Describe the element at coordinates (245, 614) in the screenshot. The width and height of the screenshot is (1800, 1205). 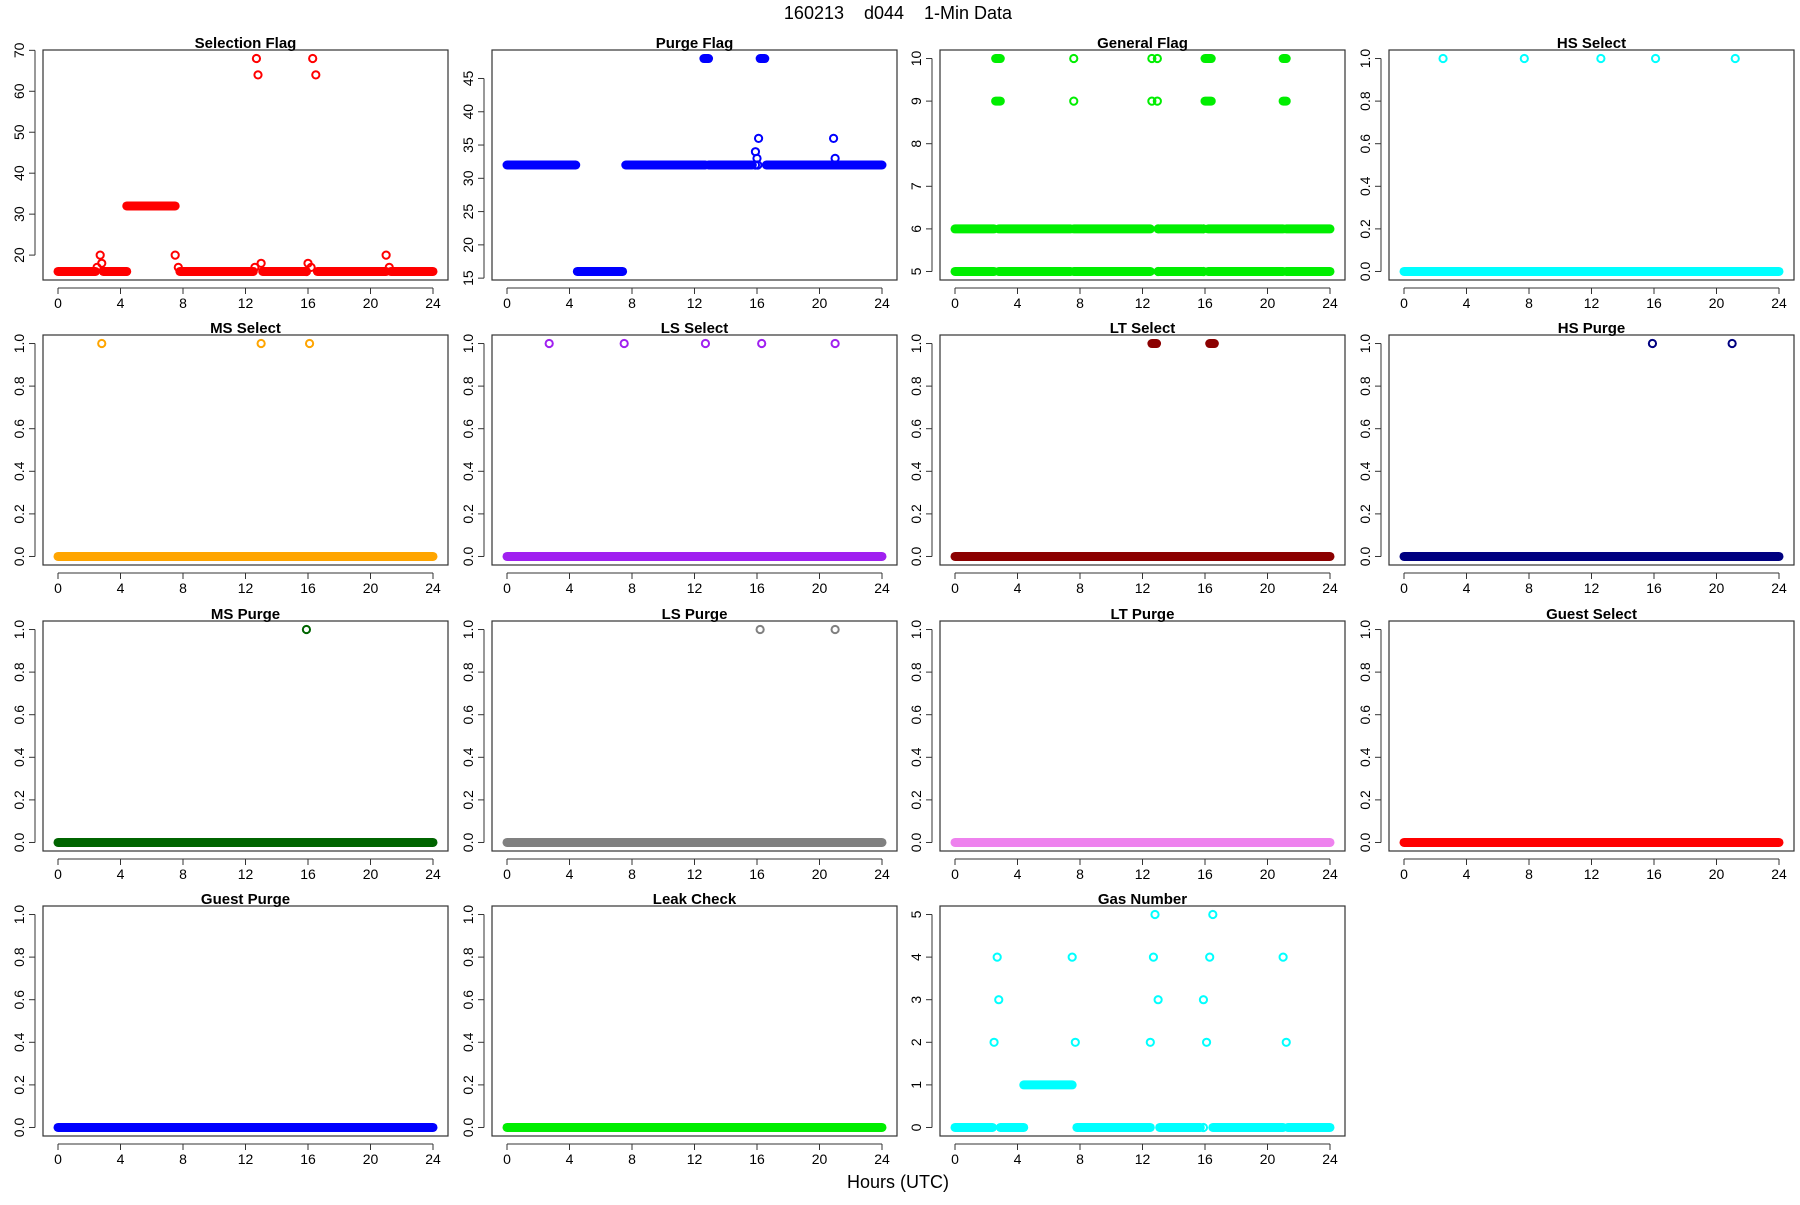
I see `panel-title: MS Purge` at that location.